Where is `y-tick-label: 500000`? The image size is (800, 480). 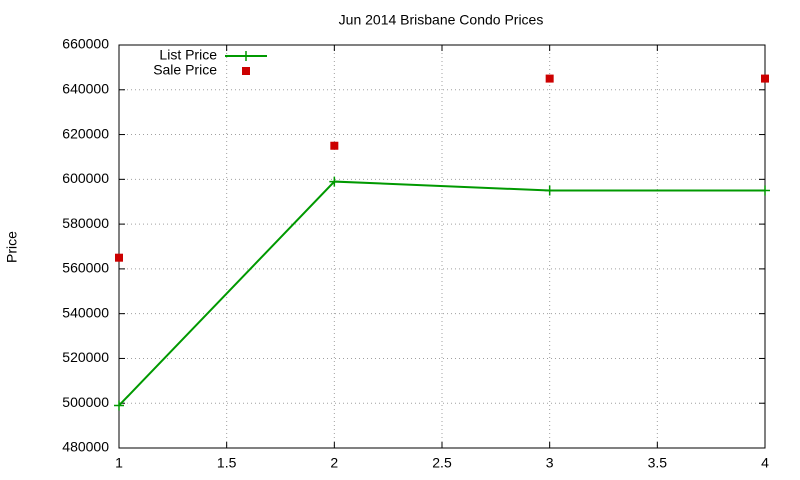 y-tick-label: 500000 is located at coordinates (85, 402).